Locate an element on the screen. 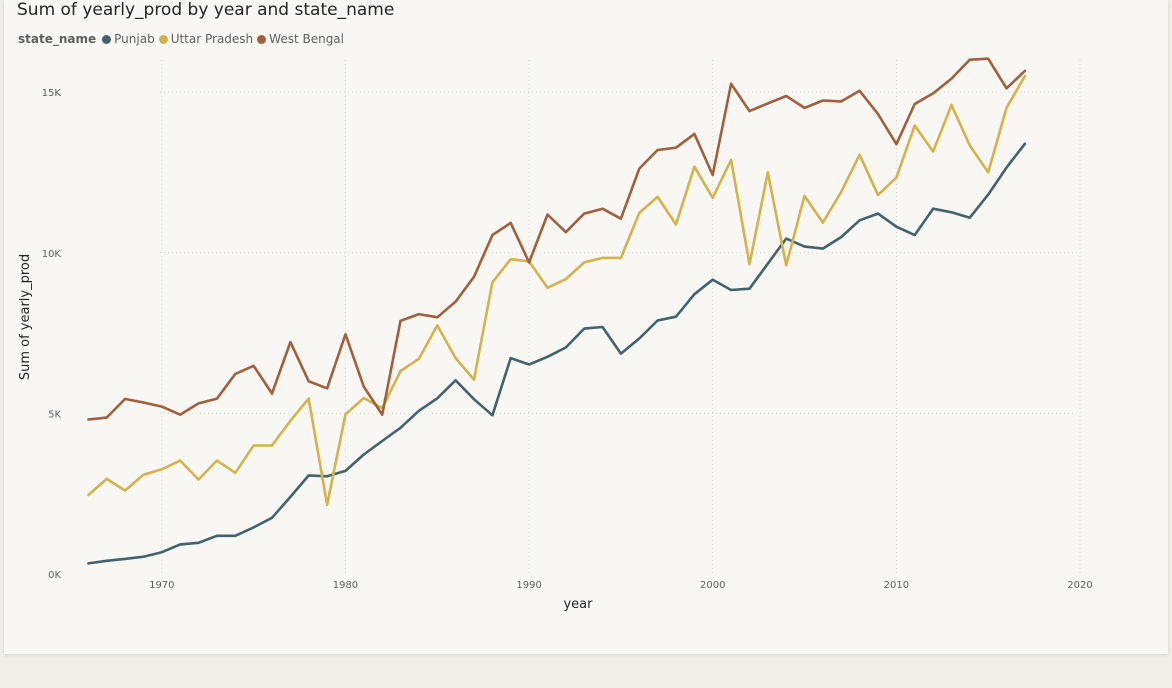 The height and width of the screenshot is (688, 1172). legend-marker-west-bengal is located at coordinates (262, 39).